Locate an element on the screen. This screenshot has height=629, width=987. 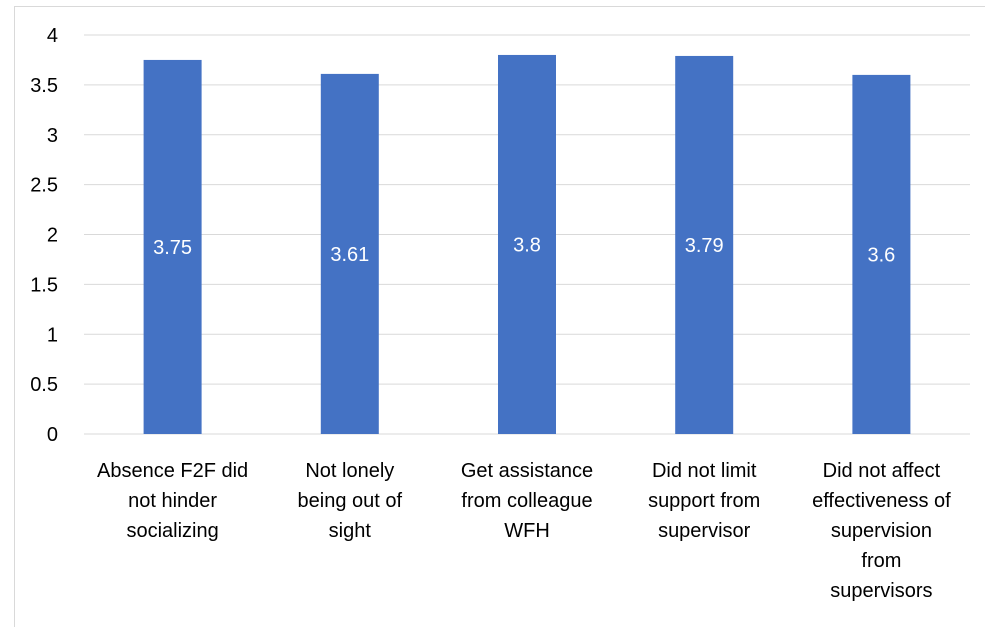
bar-data-label: 3.6 is located at coordinates (881, 255).